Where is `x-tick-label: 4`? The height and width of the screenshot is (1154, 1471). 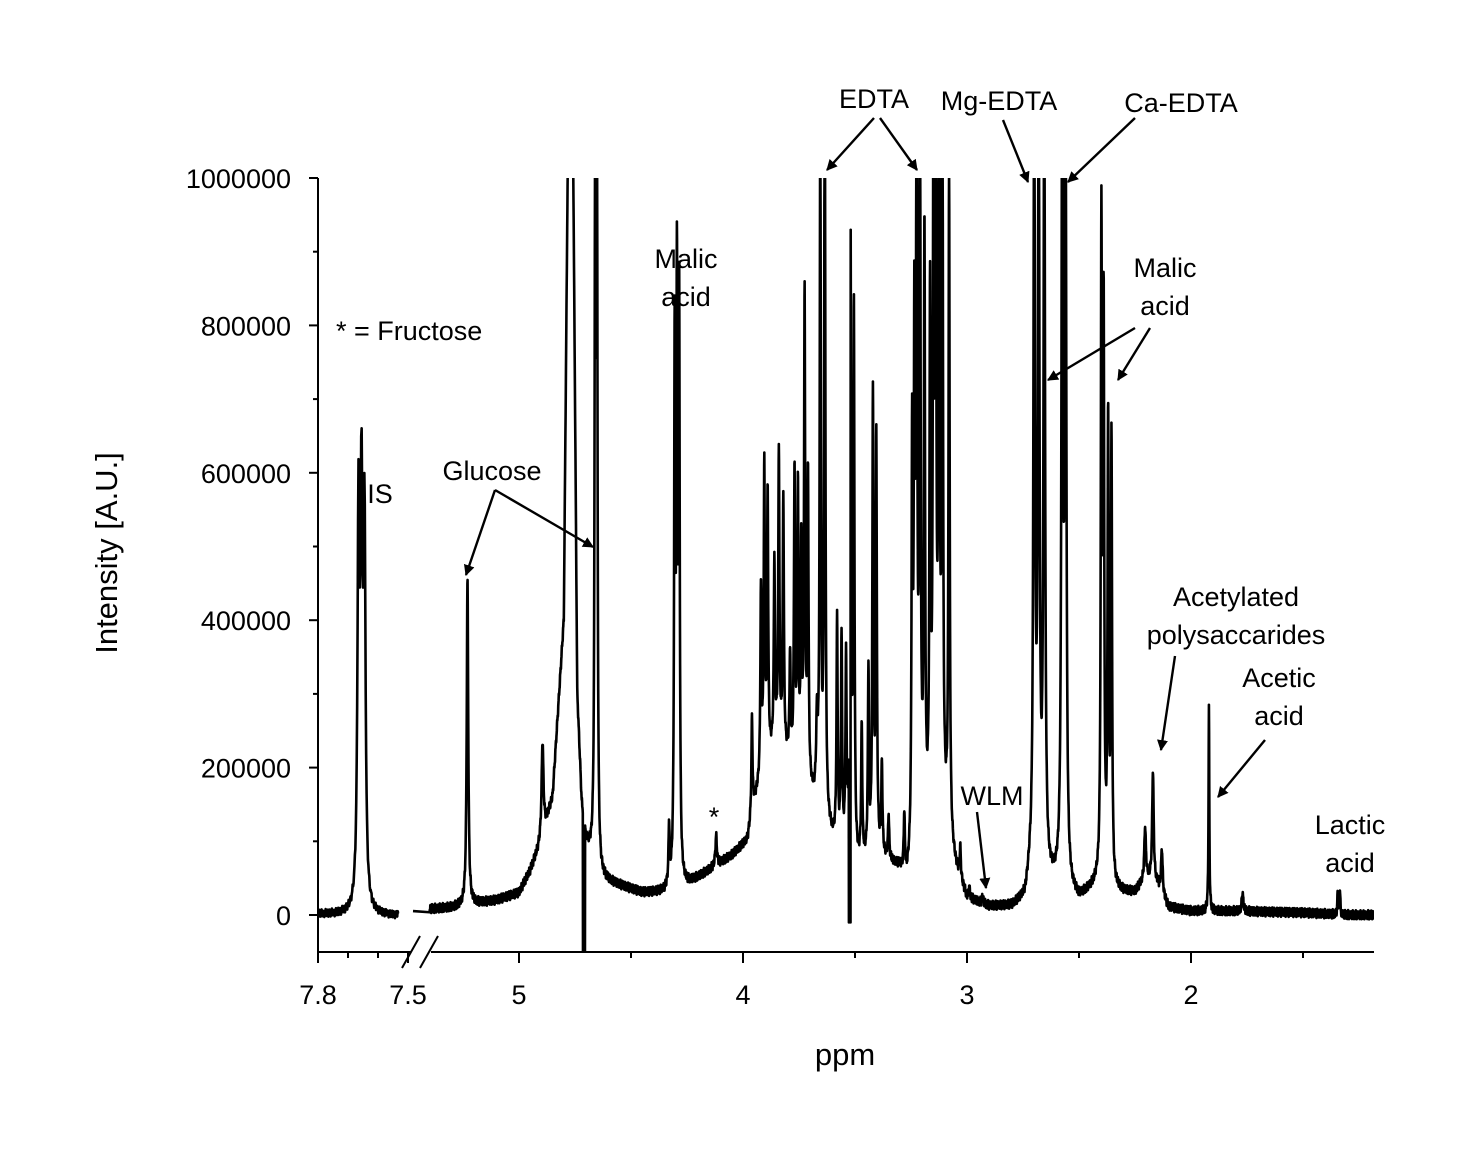
x-tick-label: 4 is located at coordinates (742, 995).